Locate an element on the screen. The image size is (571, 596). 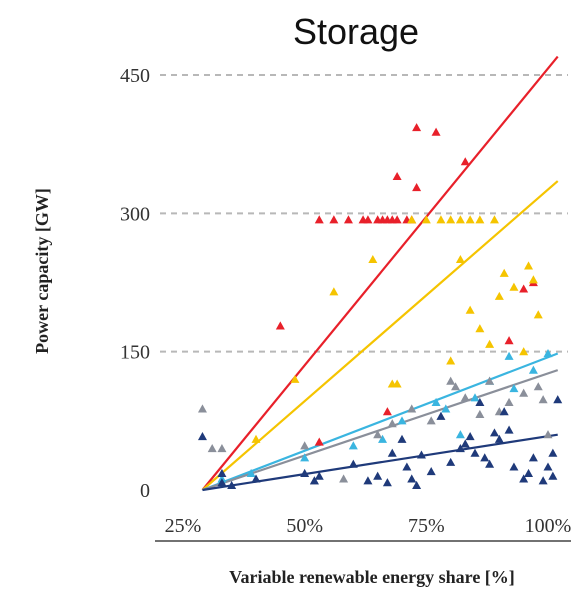
y-axis-label: Power capacity [GW] is located at coordinates (42, 271).